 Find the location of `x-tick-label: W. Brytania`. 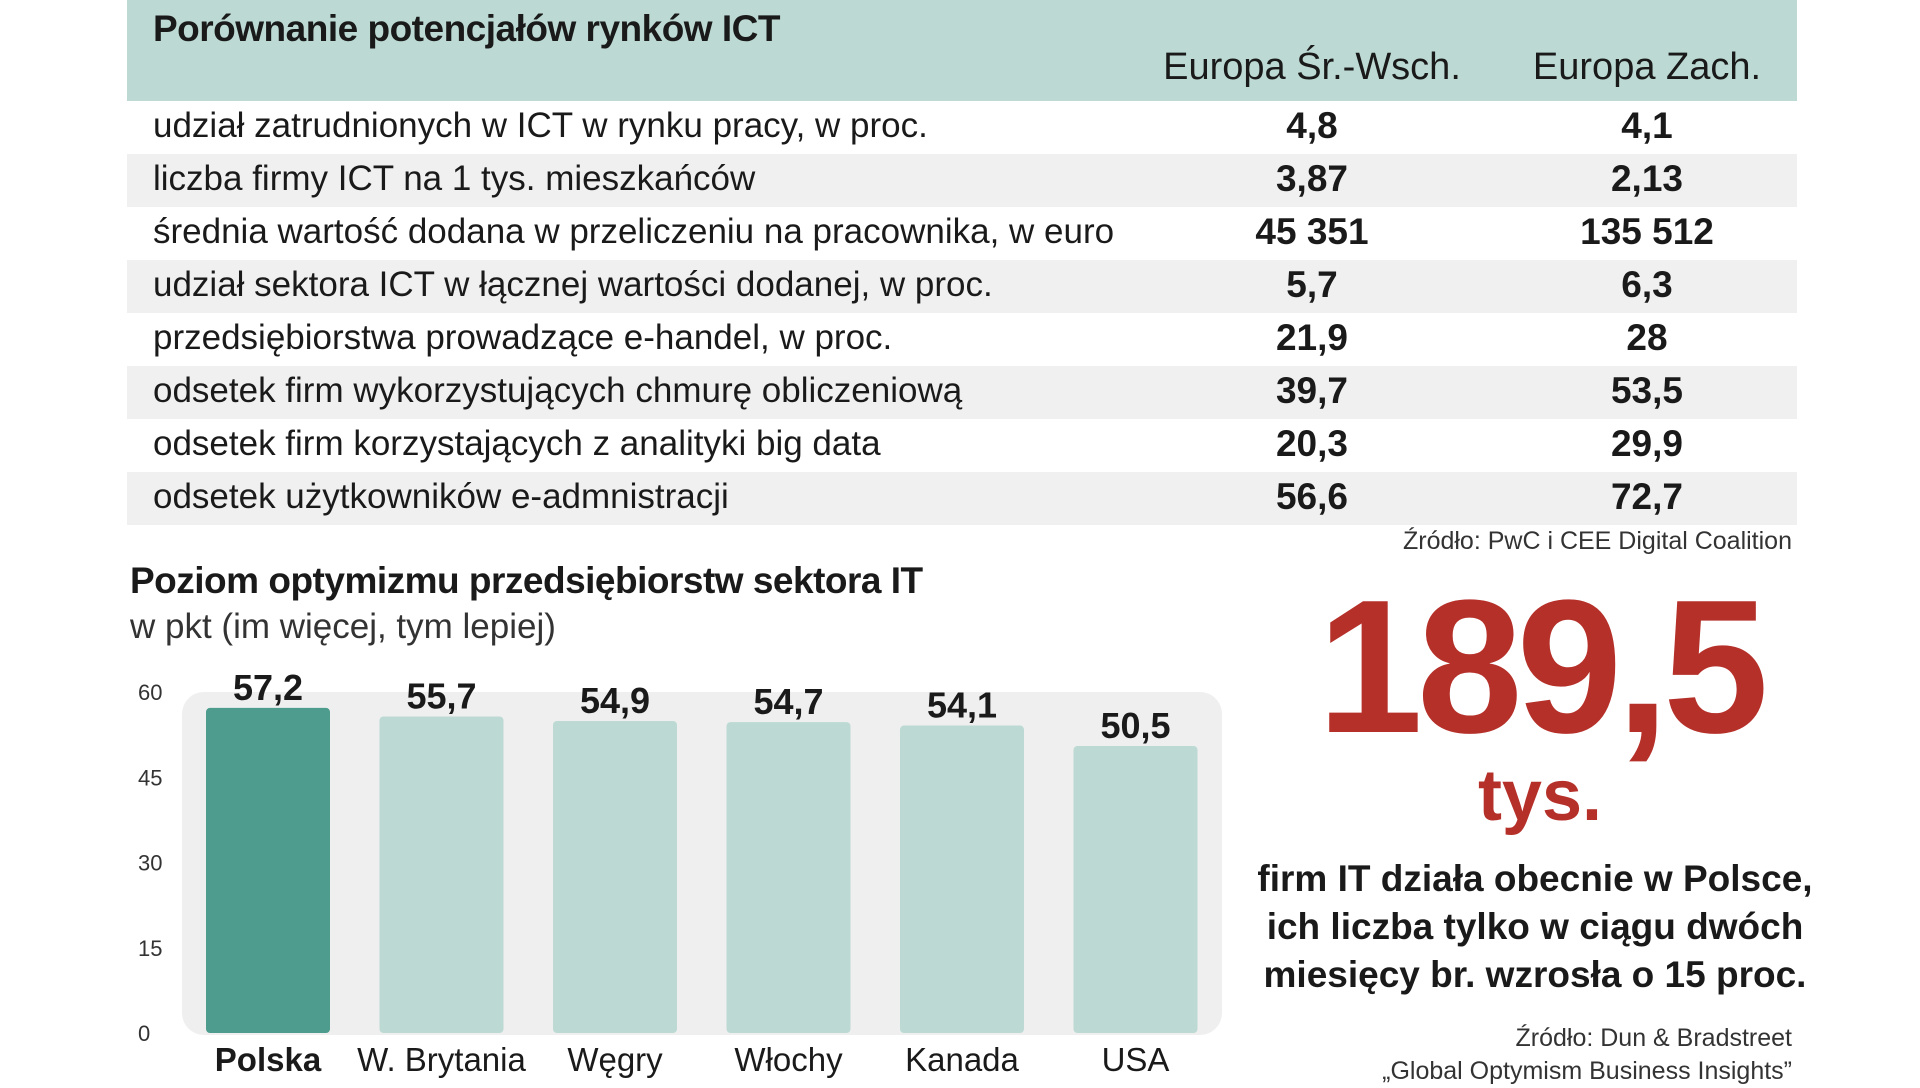

x-tick-label: W. Brytania is located at coordinates (441, 1059).